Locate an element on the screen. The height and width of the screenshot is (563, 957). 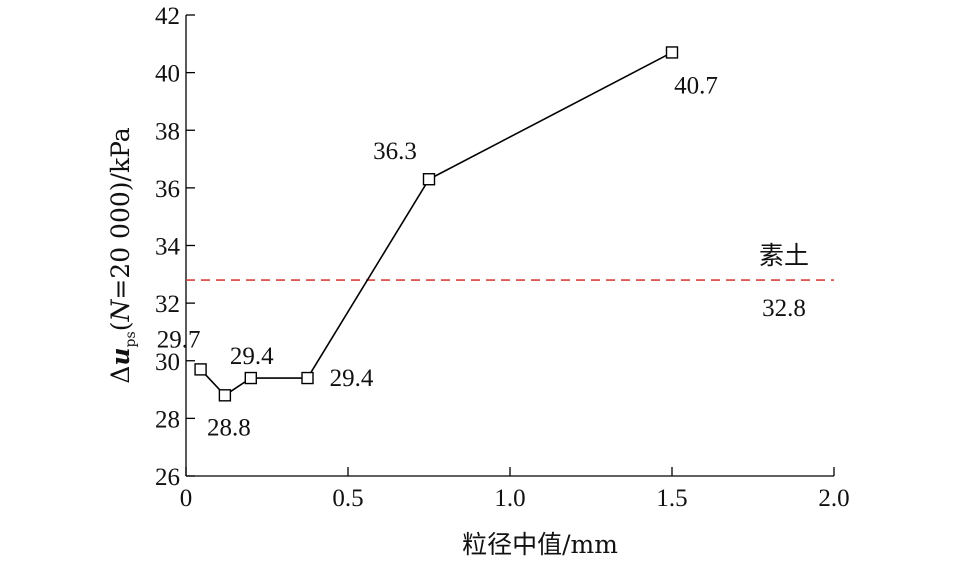
y-title-var: u is located at coordinates (120, 356).